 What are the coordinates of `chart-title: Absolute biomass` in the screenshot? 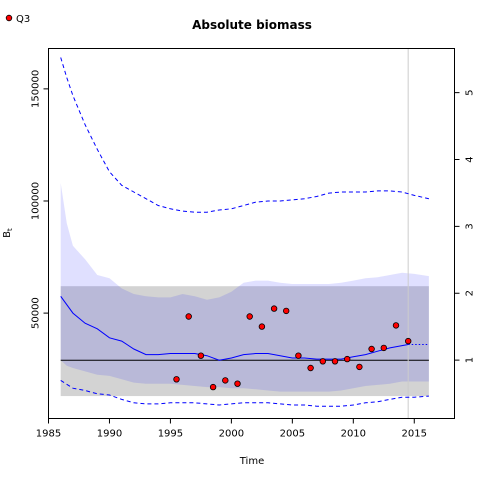 It's located at (252, 25).